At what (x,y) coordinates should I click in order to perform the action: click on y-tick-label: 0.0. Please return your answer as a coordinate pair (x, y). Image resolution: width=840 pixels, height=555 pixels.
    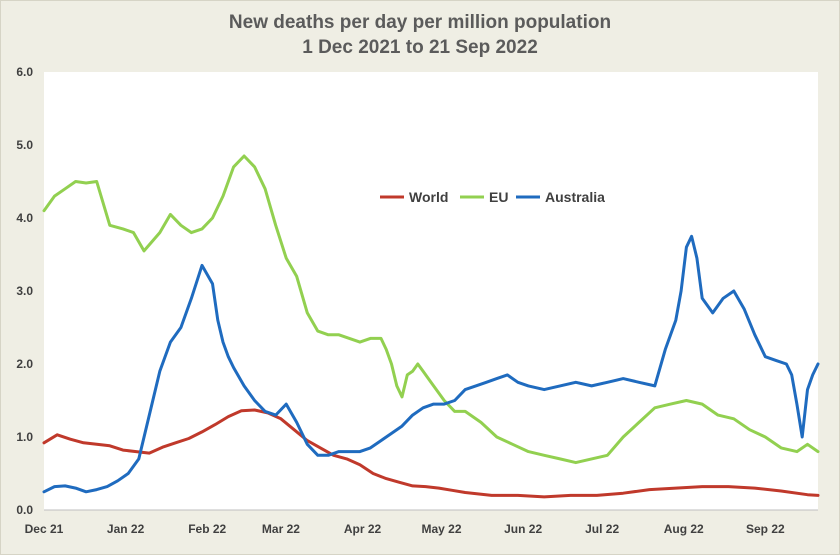
    Looking at the image, I should click on (24, 510).